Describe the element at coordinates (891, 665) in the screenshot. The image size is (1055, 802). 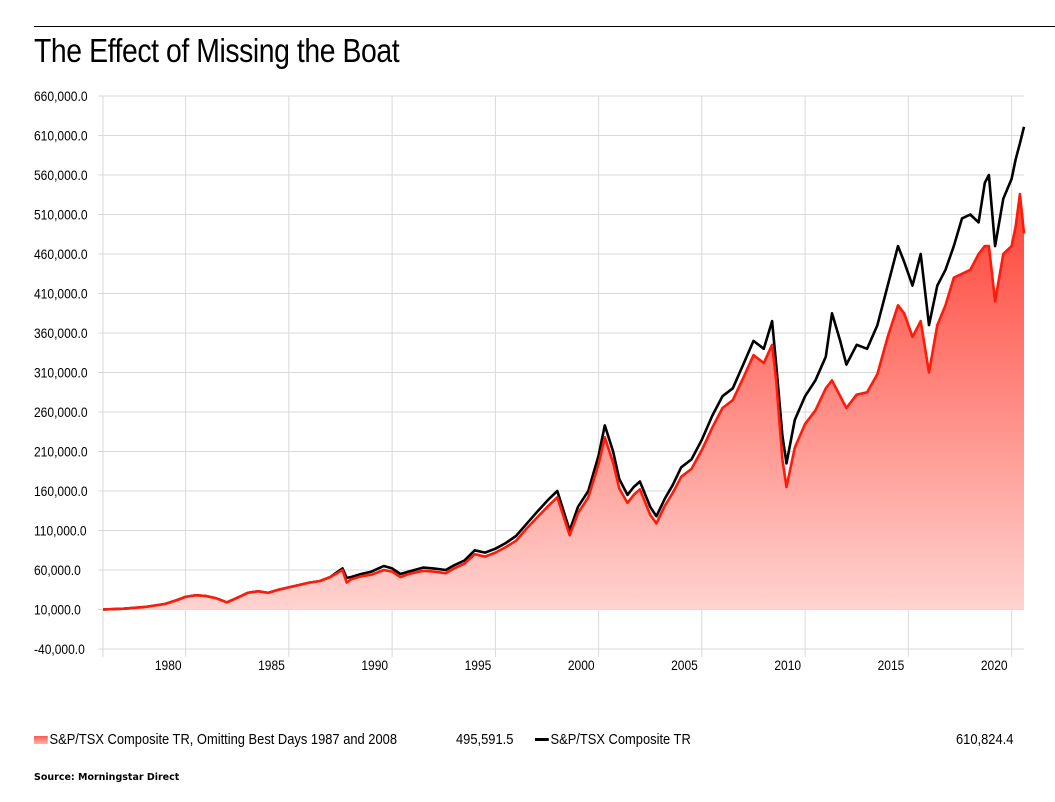
I see `x-tick-label: 2015` at that location.